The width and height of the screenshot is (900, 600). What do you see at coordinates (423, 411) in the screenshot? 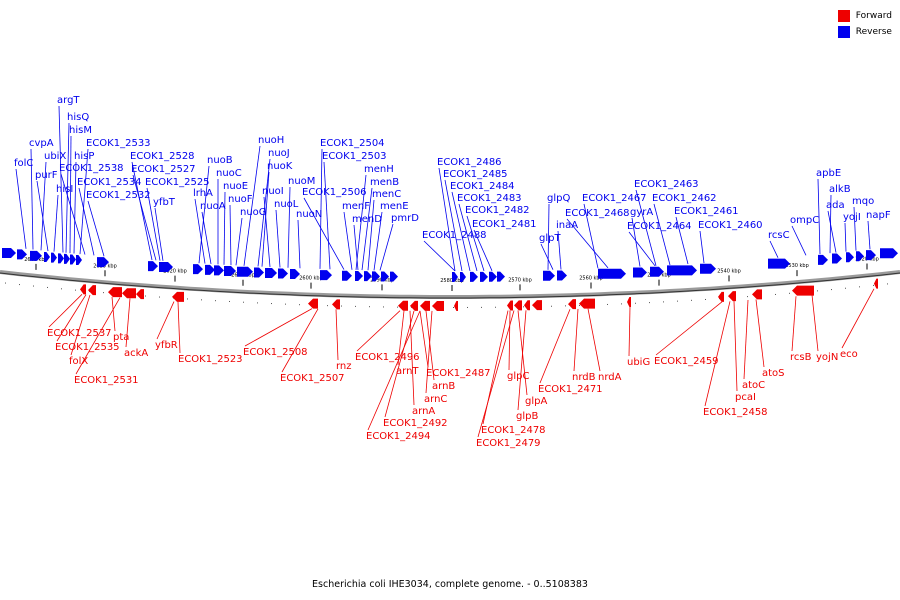
I see `forward-gene-label: arnA` at bounding box center [423, 411].